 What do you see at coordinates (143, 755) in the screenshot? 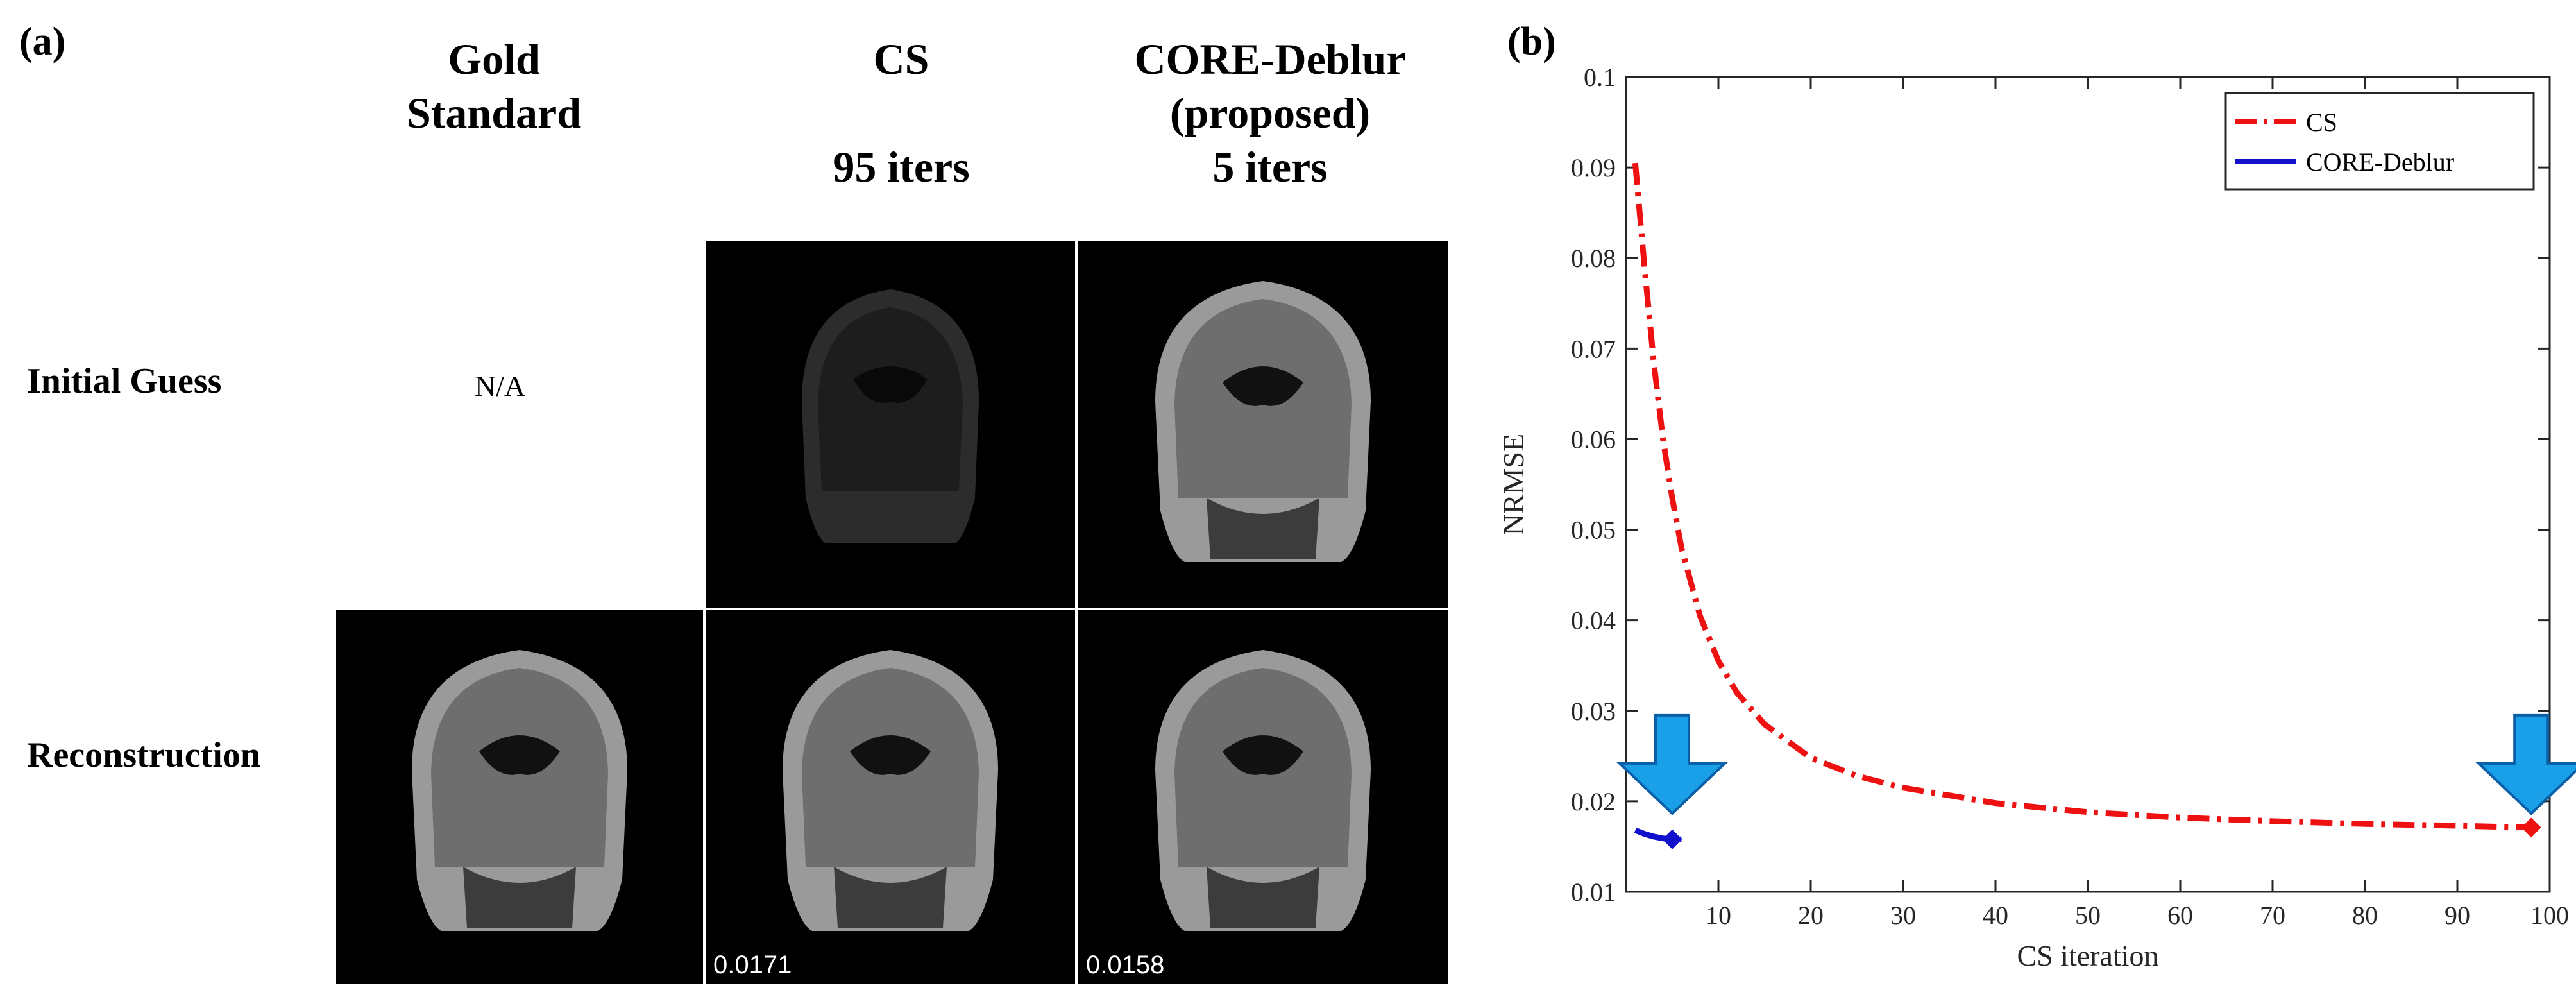
I see `row-label-reconstruction: Reconstruction` at bounding box center [143, 755].